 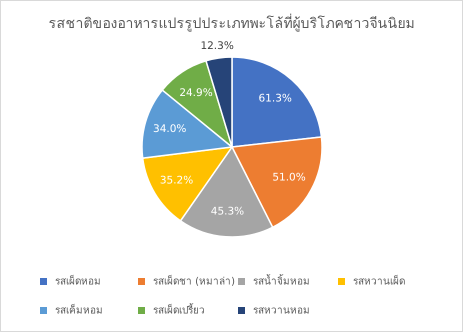 What do you see at coordinates (196, 92) in the screenshot?
I see `data-label: 24.9%` at bounding box center [196, 92].